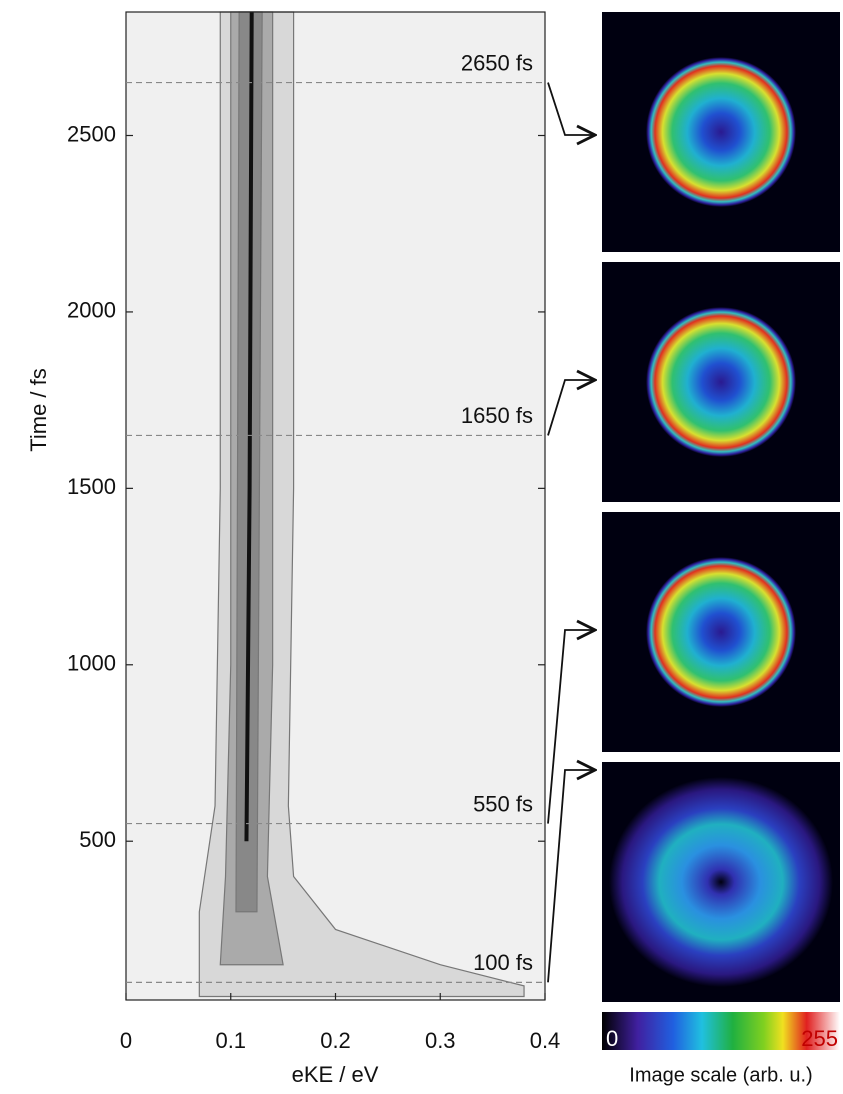 This screenshot has width=843, height=1094. Describe the element at coordinates (38, 410) in the screenshot. I see `y-axis-label: Time / fs` at that location.